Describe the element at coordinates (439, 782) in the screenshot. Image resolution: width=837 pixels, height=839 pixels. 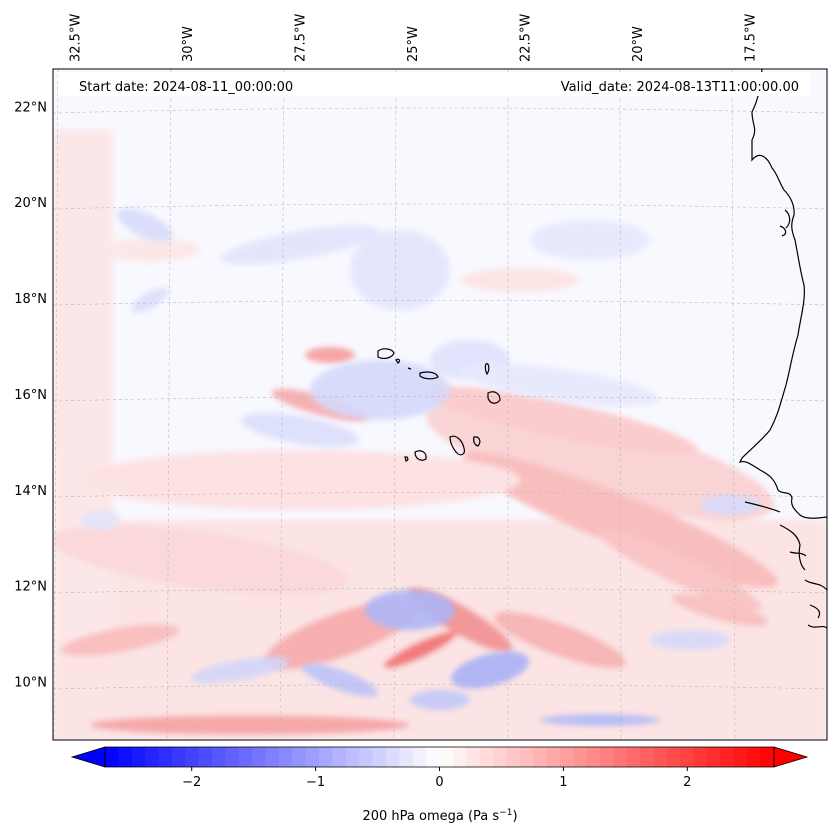
I see `colorbar-tick-label: 0` at that location.